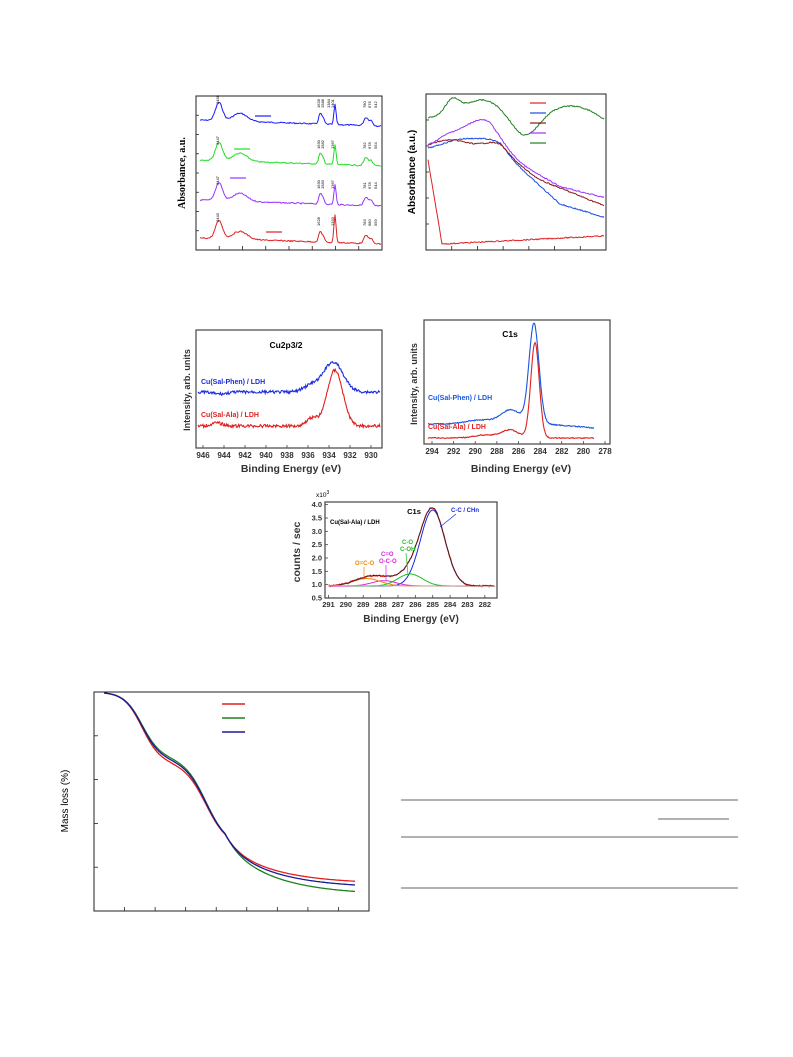  I want to click on xps-c1s-series-label: Cu(Sal-Ala) / LDH, so click(457, 427).